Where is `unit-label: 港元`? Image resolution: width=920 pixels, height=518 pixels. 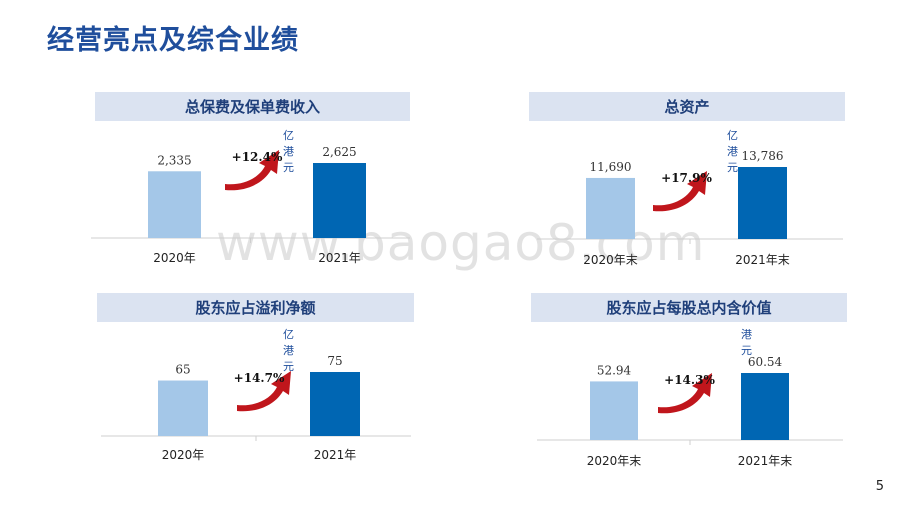 unit-label: 港元 is located at coordinates (746, 342).